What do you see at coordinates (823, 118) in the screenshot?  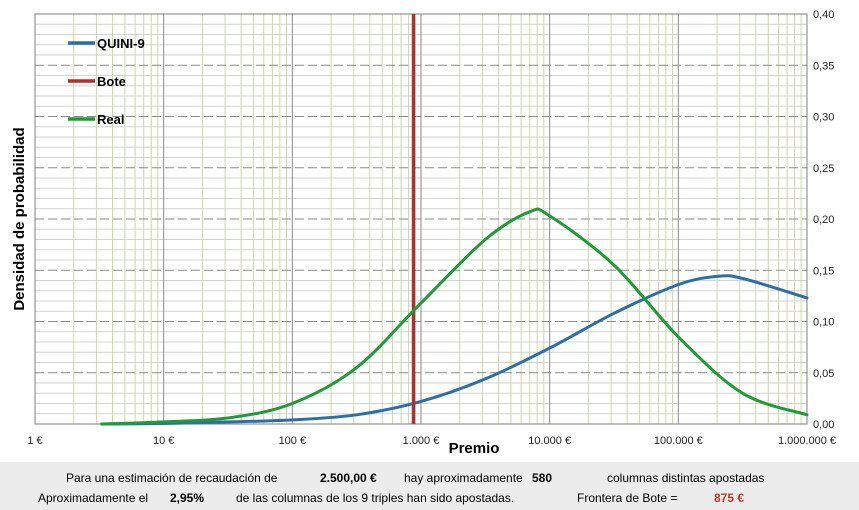 I see `y-tick-label: 0,30` at bounding box center [823, 118].